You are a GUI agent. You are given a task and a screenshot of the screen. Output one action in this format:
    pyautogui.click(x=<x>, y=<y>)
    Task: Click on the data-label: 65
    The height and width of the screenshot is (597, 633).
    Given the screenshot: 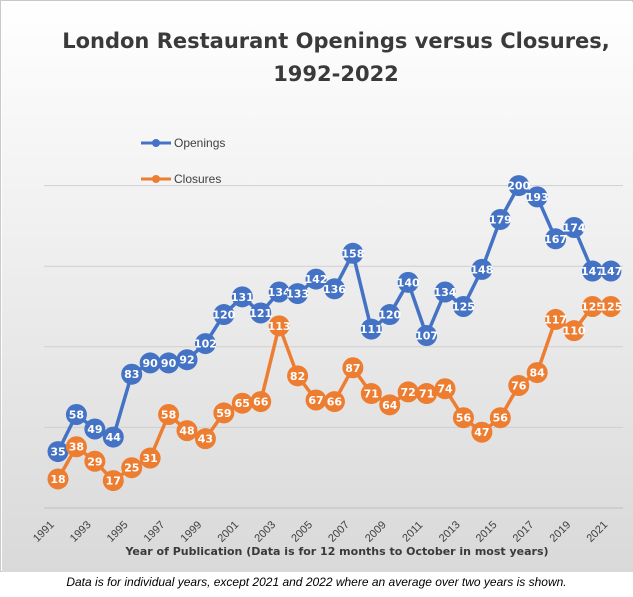 What is the action you would take?
    pyautogui.click(x=242, y=403)
    